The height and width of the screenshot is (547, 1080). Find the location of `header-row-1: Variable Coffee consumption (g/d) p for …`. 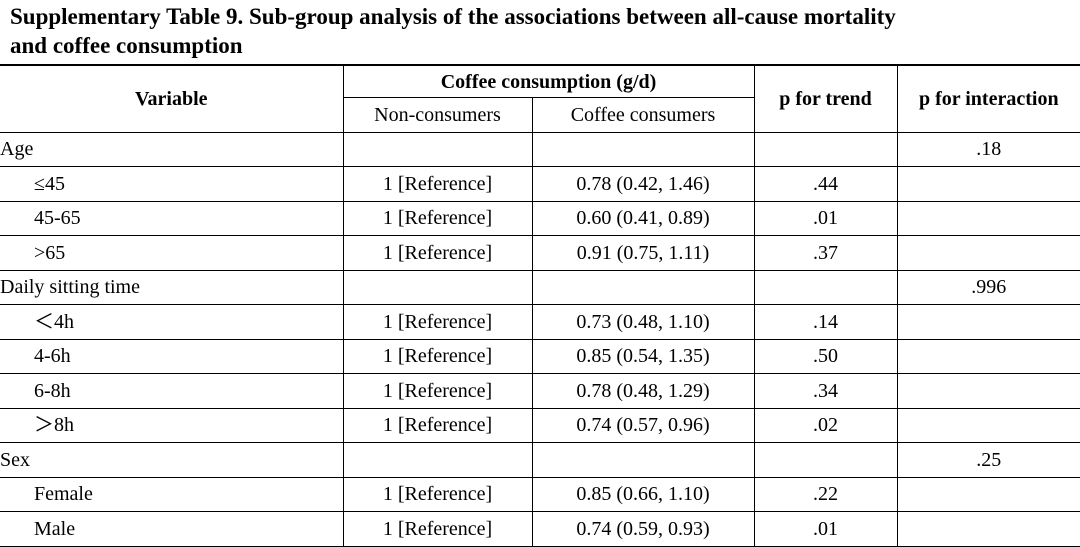

header-row-1: Variable Coffee consumption (g/d) p for … is located at coordinates (540, 98).